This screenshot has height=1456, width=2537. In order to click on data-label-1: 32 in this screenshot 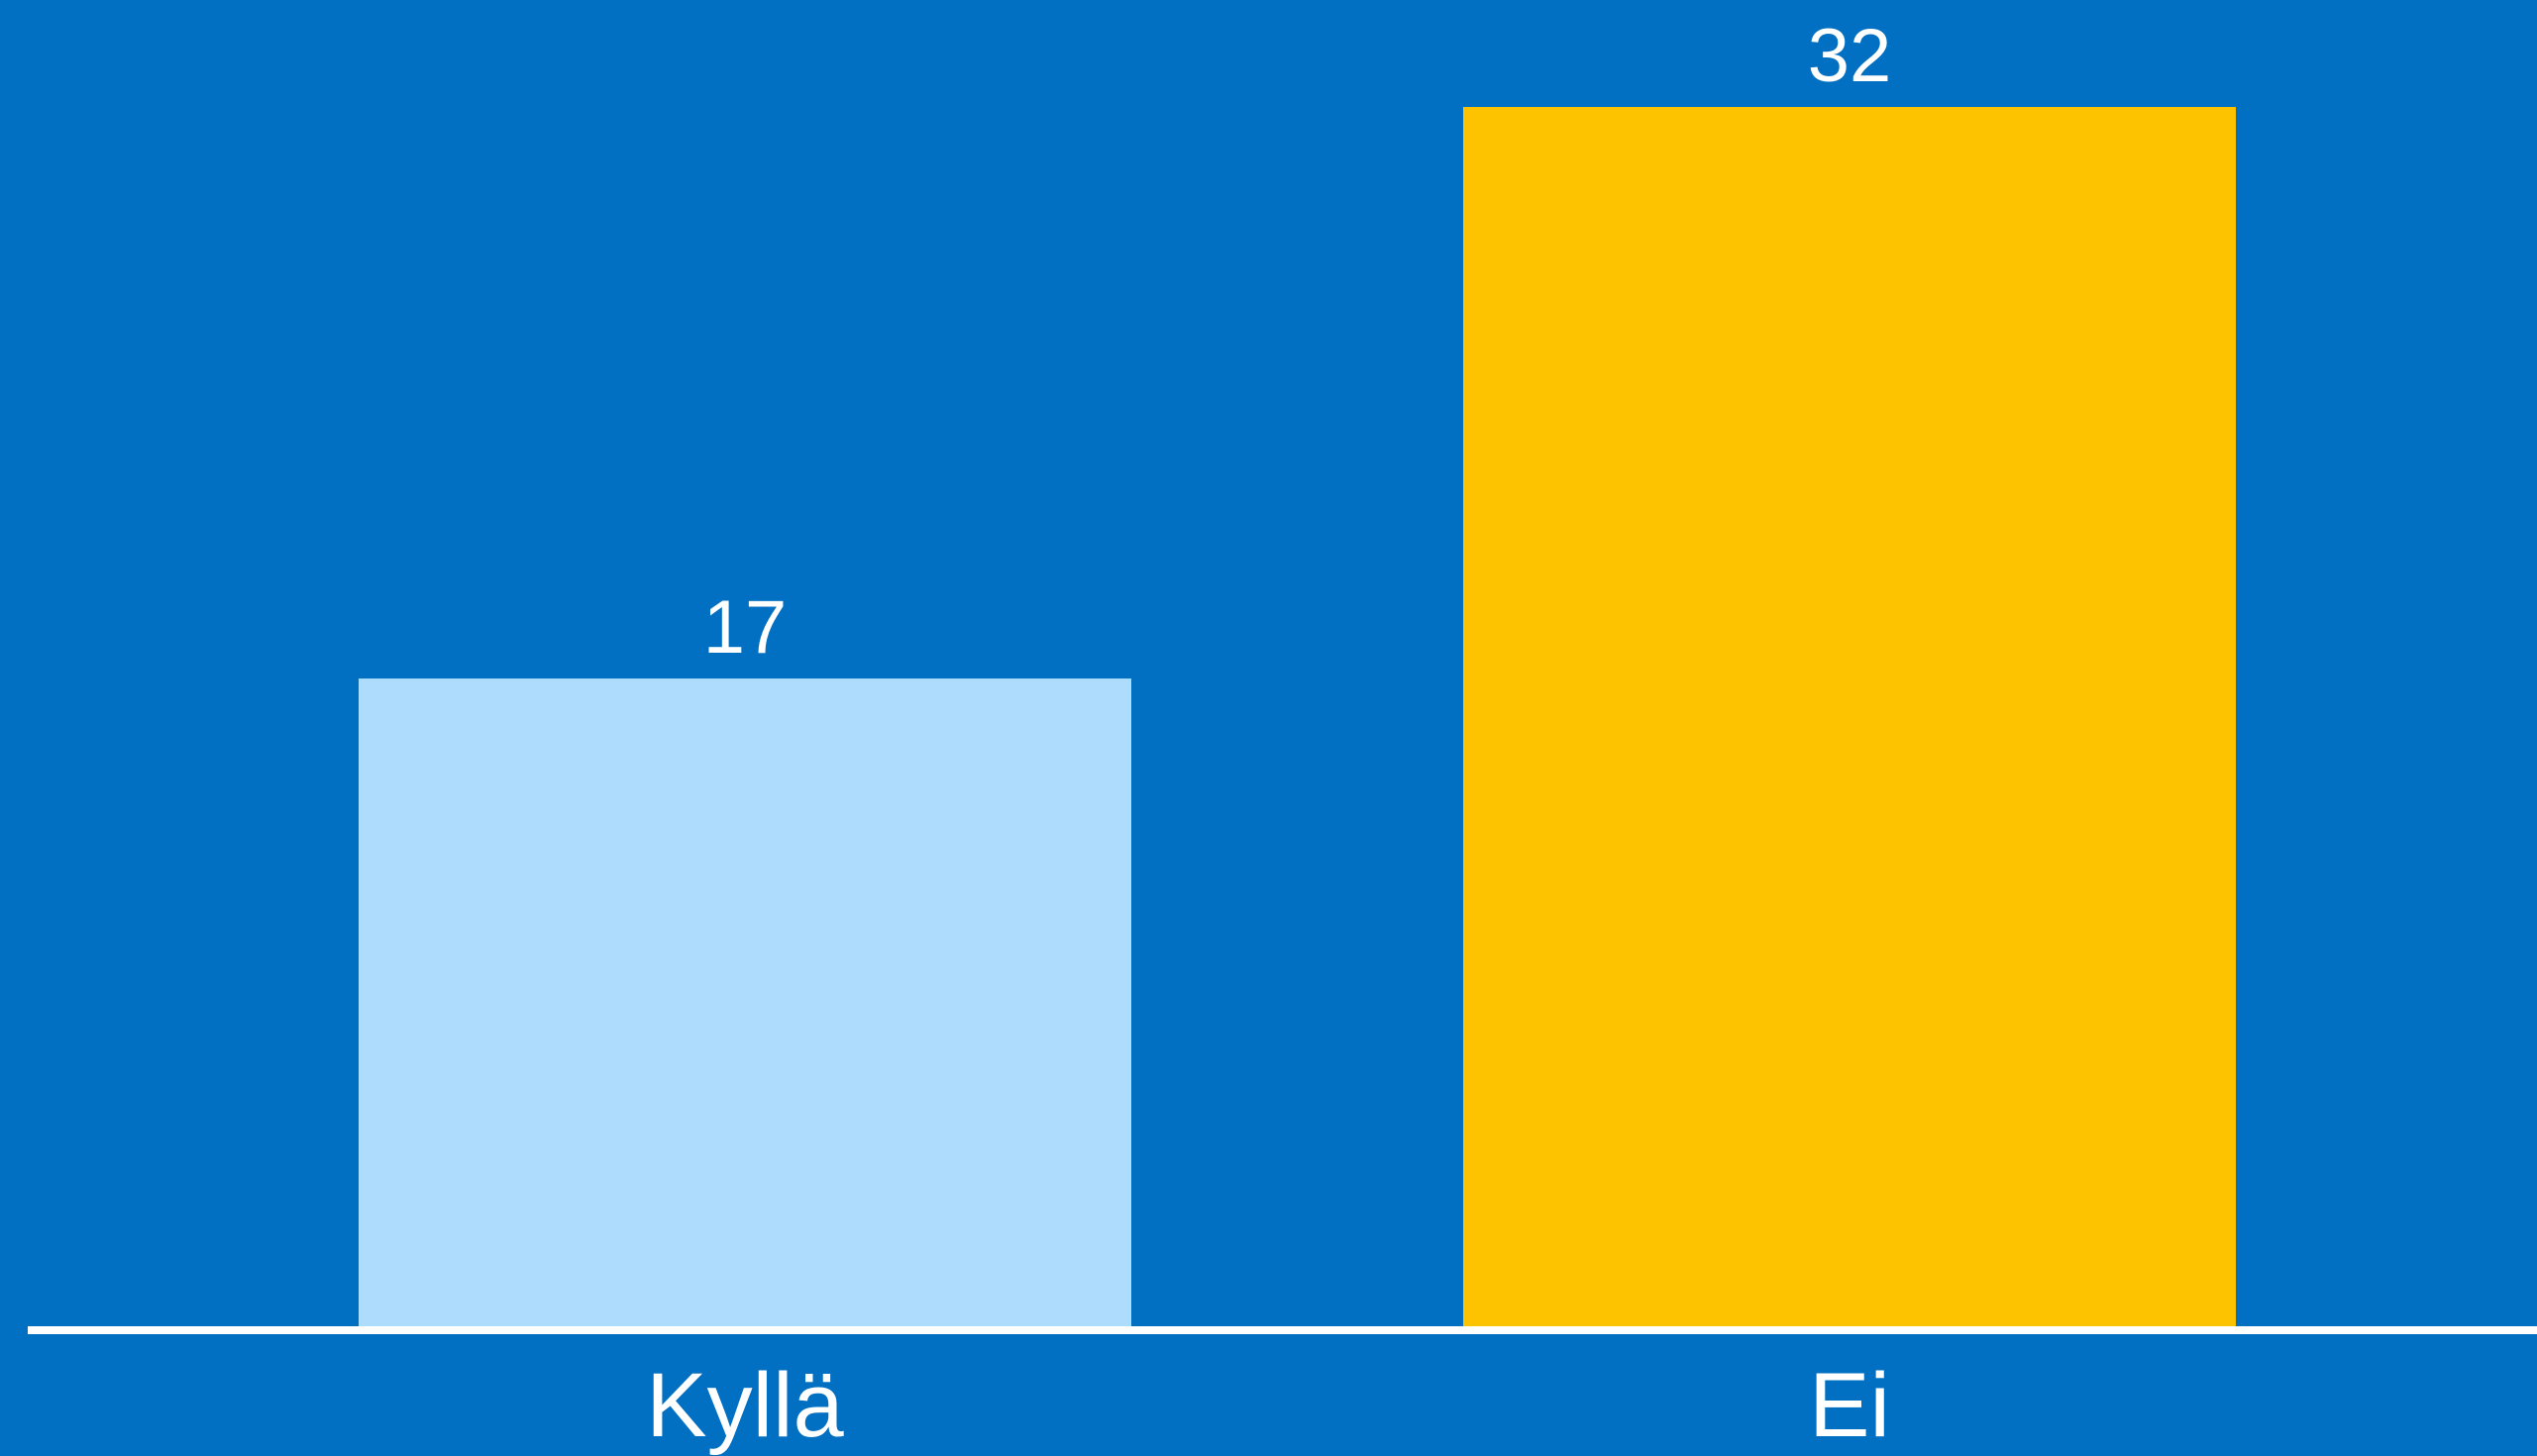, I will do `click(1850, 56)`.